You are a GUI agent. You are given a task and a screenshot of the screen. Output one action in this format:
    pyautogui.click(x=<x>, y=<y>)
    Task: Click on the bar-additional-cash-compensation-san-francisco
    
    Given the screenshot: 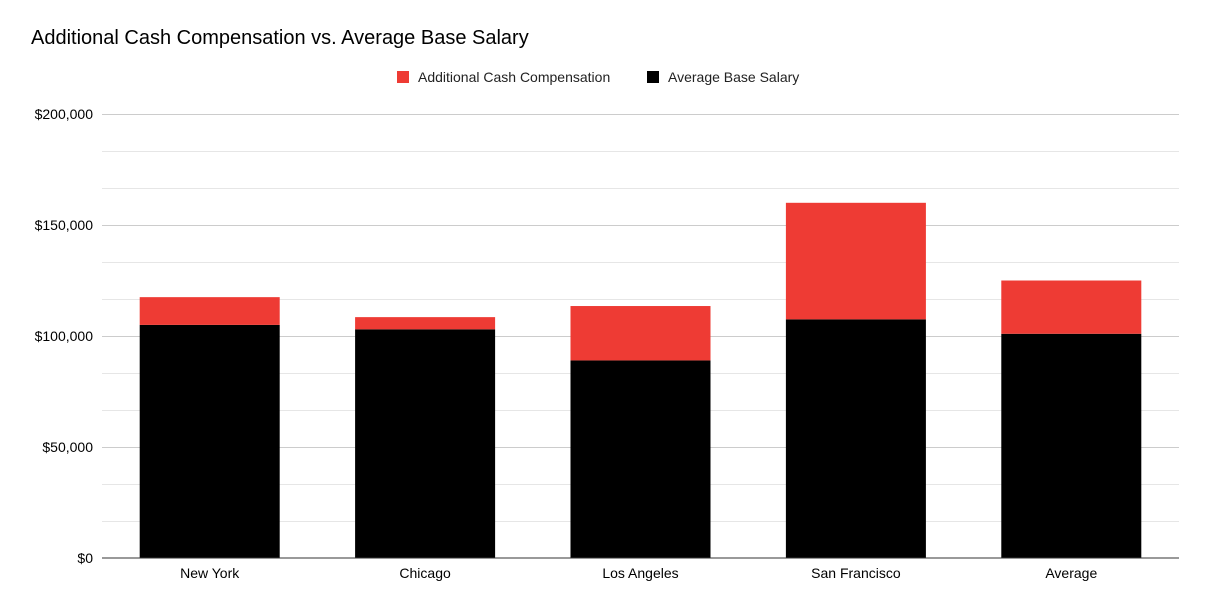 What is the action you would take?
    pyautogui.click(x=855, y=261)
    